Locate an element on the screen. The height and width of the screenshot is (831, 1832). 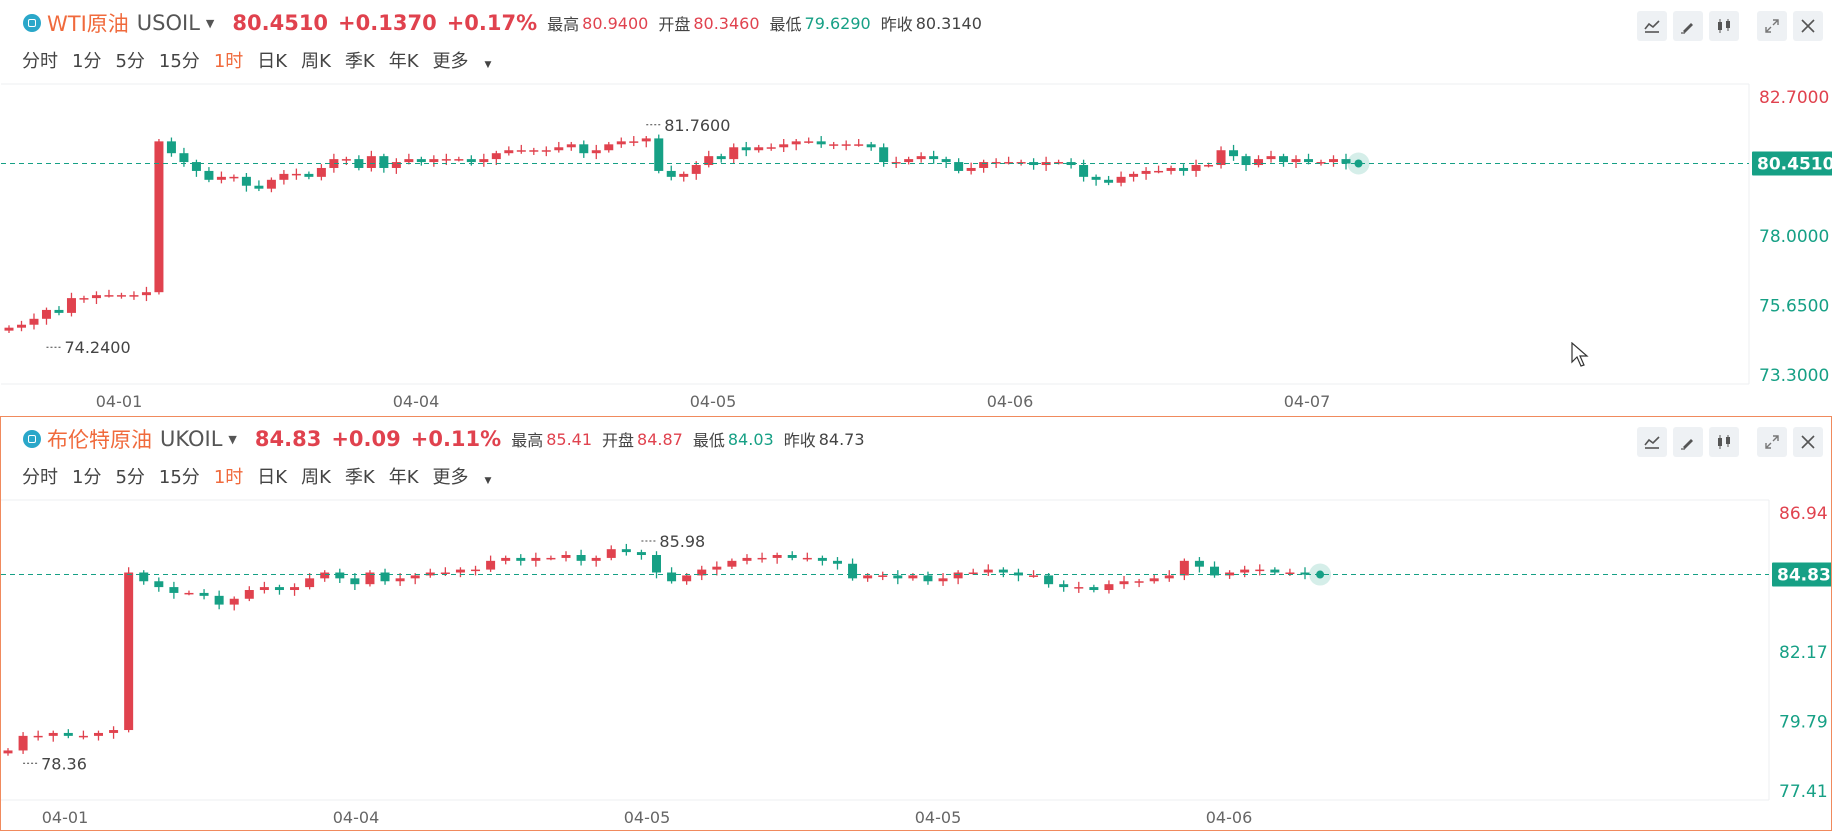
high-marker-label: 81.7600 is located at coordinates (697, 125).